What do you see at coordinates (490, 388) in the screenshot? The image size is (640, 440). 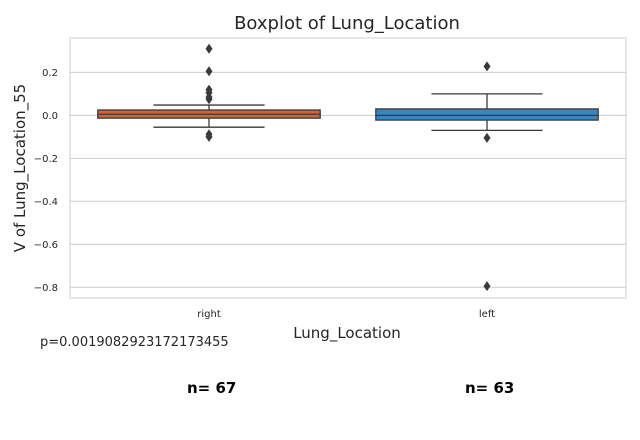 I see `n-count-left: n= 63` at bounding box center [490, 388].